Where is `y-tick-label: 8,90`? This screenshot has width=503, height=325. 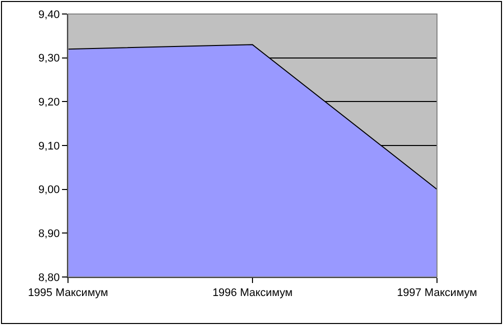
y-tick-label: 8,90 is located at coordinates (49, 234).